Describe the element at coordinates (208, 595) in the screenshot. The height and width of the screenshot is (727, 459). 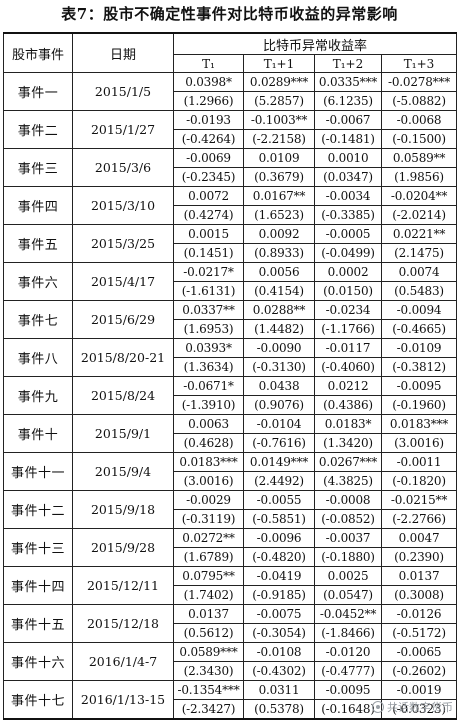
I see `t-statistic-cell: (1.7402)` at that location.